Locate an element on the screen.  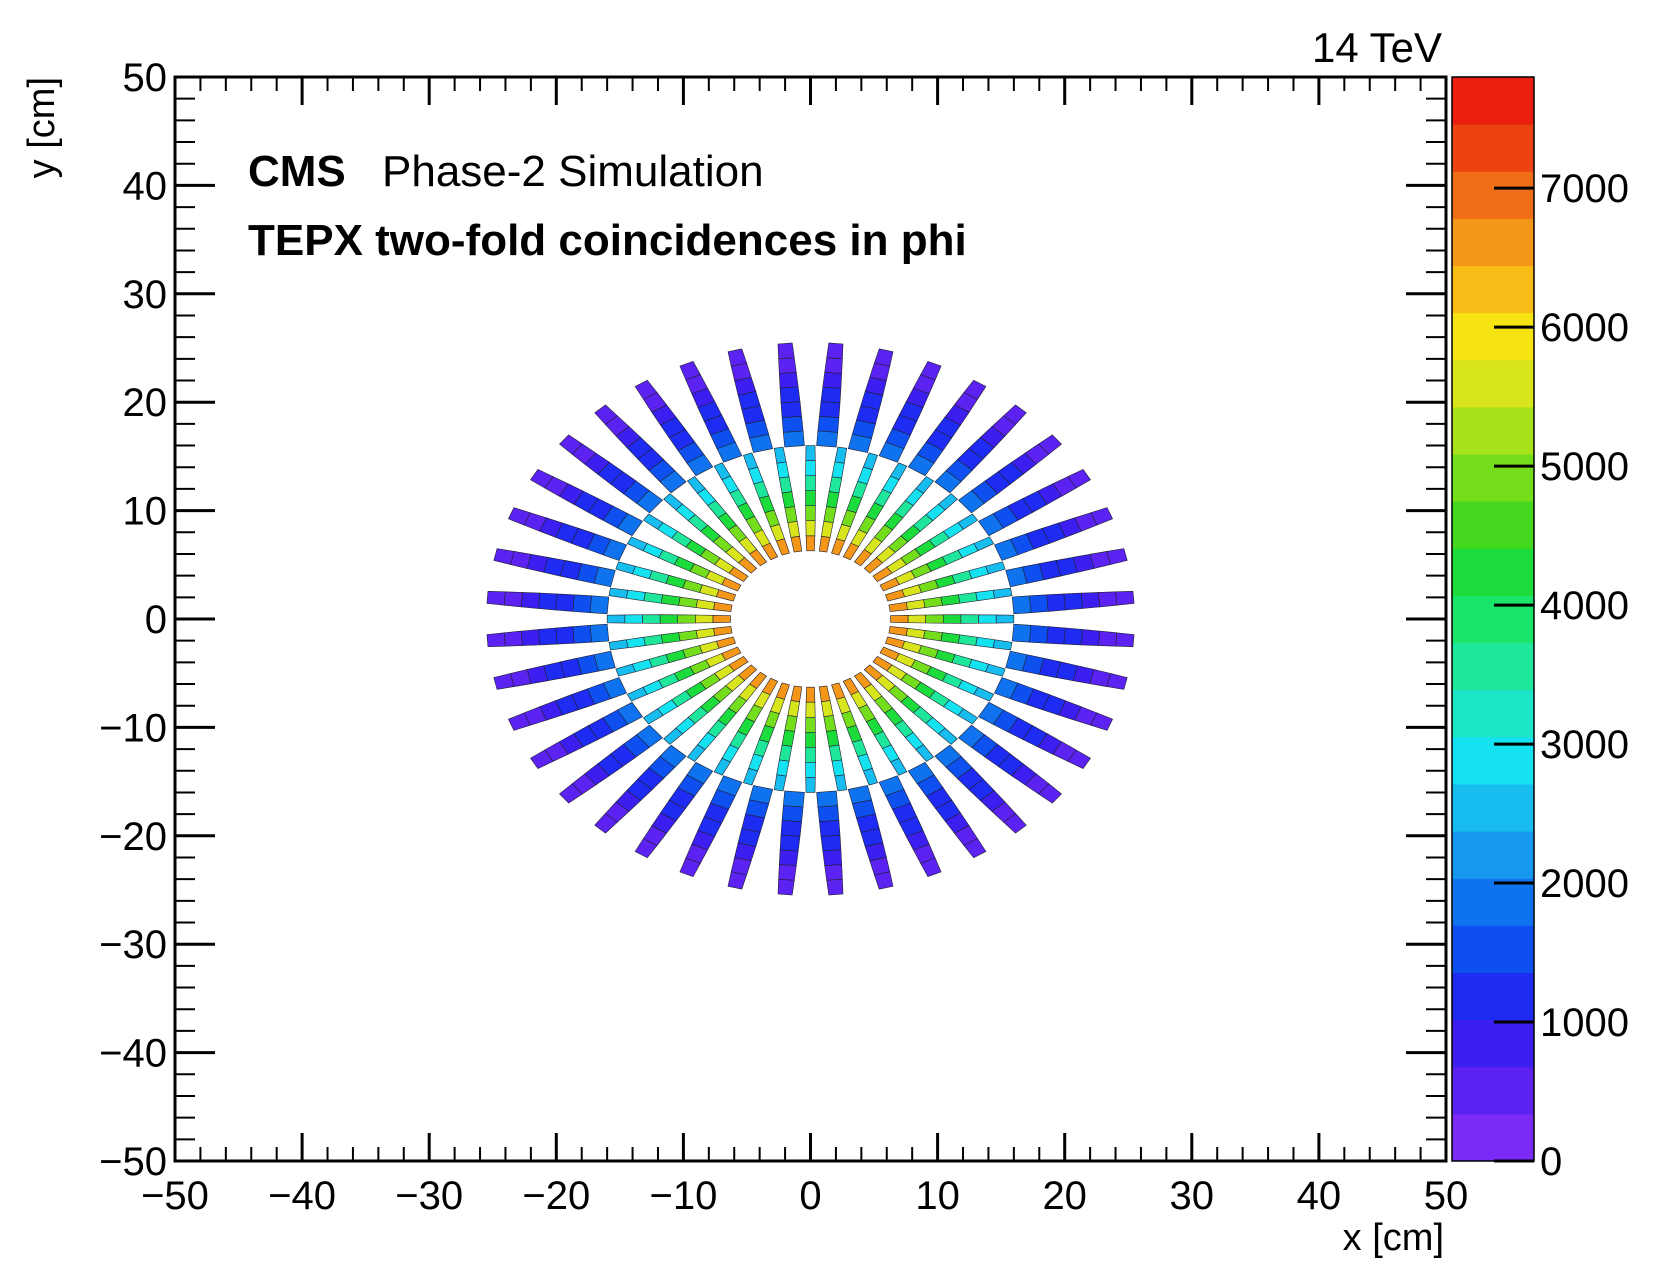
y-tick-label: 20 is located at coordinates (145, 403).